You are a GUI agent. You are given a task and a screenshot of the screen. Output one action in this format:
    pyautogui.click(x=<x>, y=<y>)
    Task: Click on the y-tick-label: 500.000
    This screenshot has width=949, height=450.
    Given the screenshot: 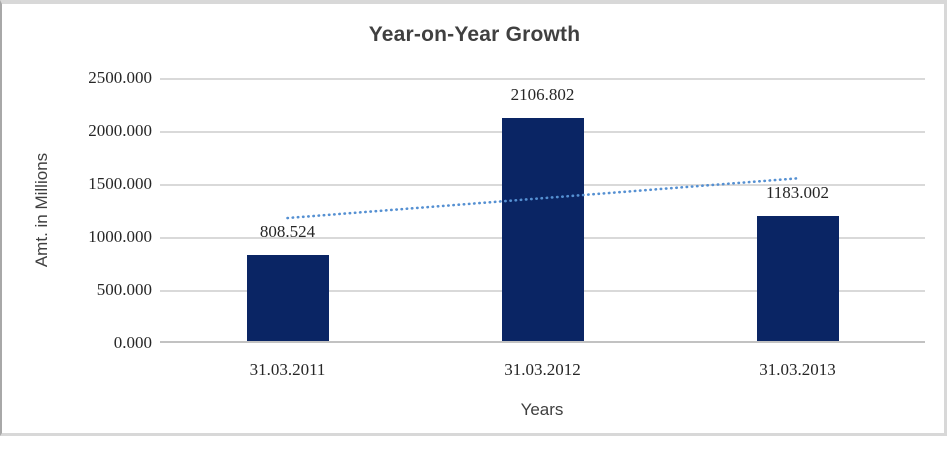 What is the action you would take?
    pyautogui.click(x=124, y=289)
    